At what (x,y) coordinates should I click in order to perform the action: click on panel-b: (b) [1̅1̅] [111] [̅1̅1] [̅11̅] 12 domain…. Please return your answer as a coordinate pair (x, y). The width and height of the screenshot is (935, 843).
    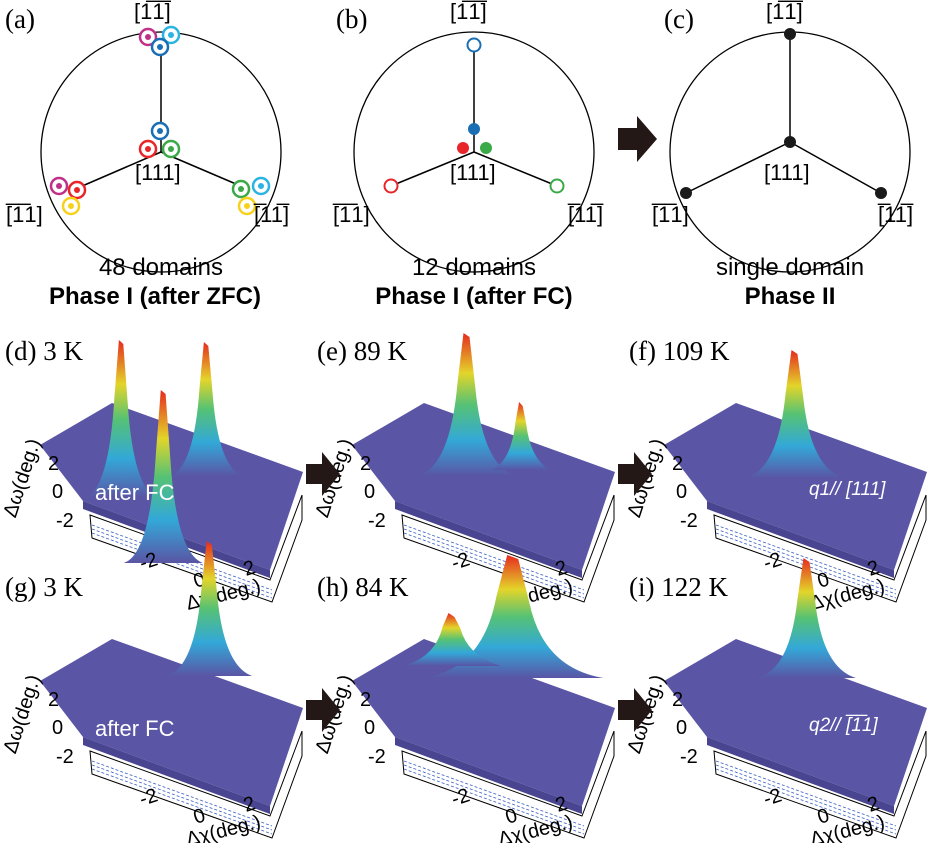
    Looking at the image, I should click on (468, 155).